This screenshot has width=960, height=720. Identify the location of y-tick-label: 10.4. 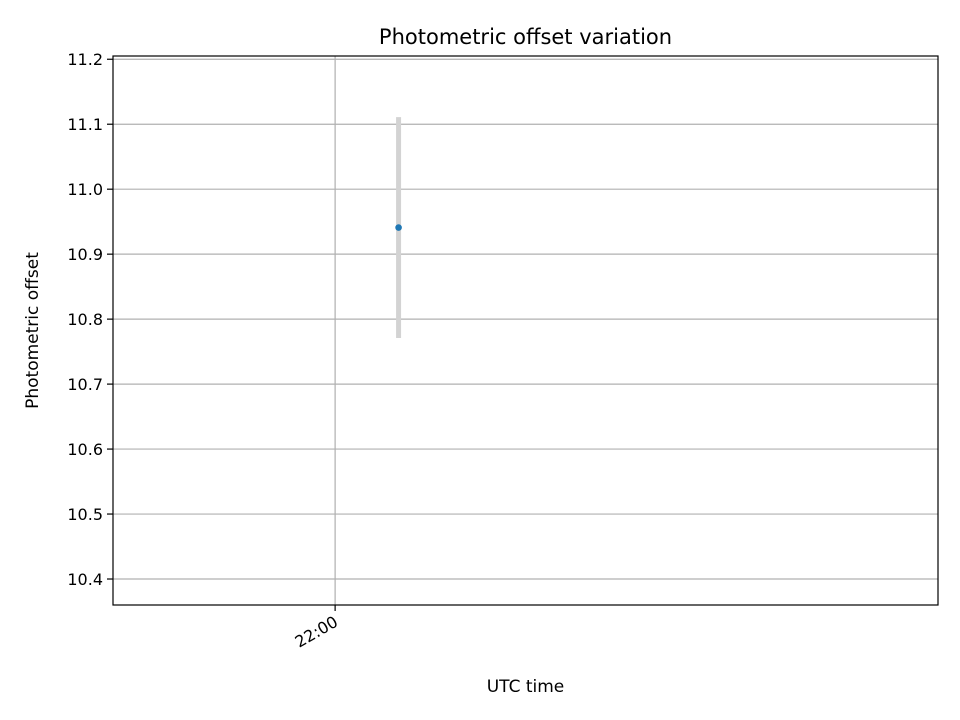
(85, 579).